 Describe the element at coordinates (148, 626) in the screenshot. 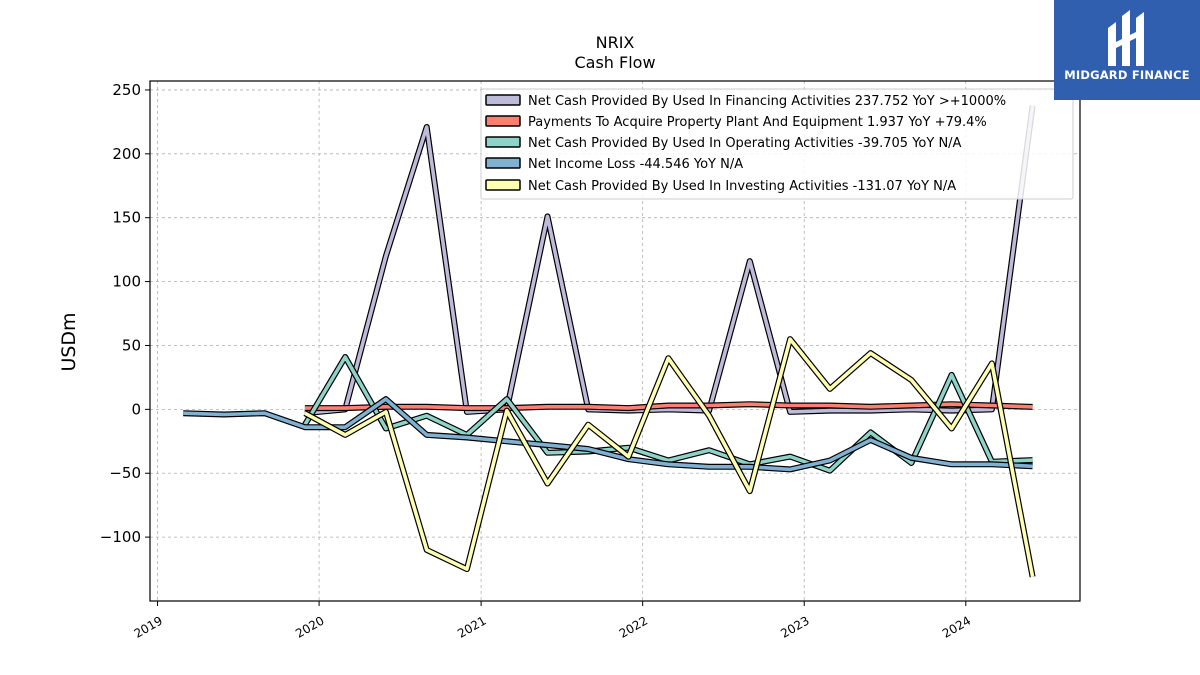

I see `x-tick-label: 2019` at that location.